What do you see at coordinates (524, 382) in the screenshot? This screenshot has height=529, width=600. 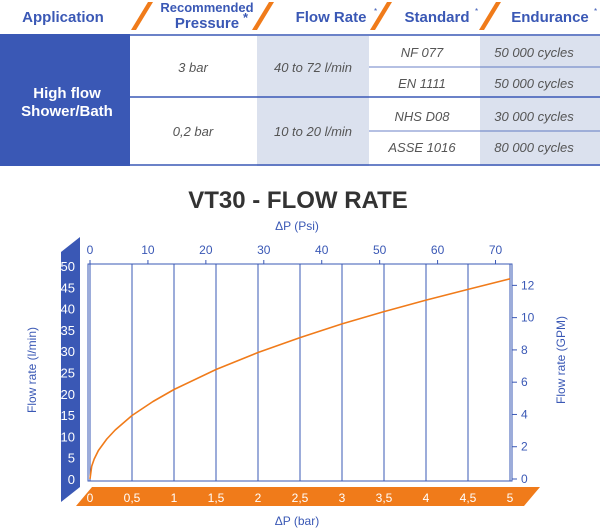 I see `right-tick-label: 6` at bounding box center [524, 382].